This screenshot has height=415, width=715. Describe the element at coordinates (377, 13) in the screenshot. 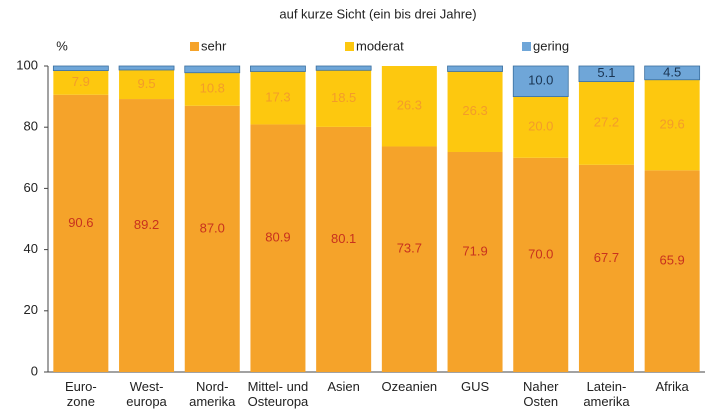

I see `chart-title: auf kurze Sicht (ein bis drei Jahre)` at that location.